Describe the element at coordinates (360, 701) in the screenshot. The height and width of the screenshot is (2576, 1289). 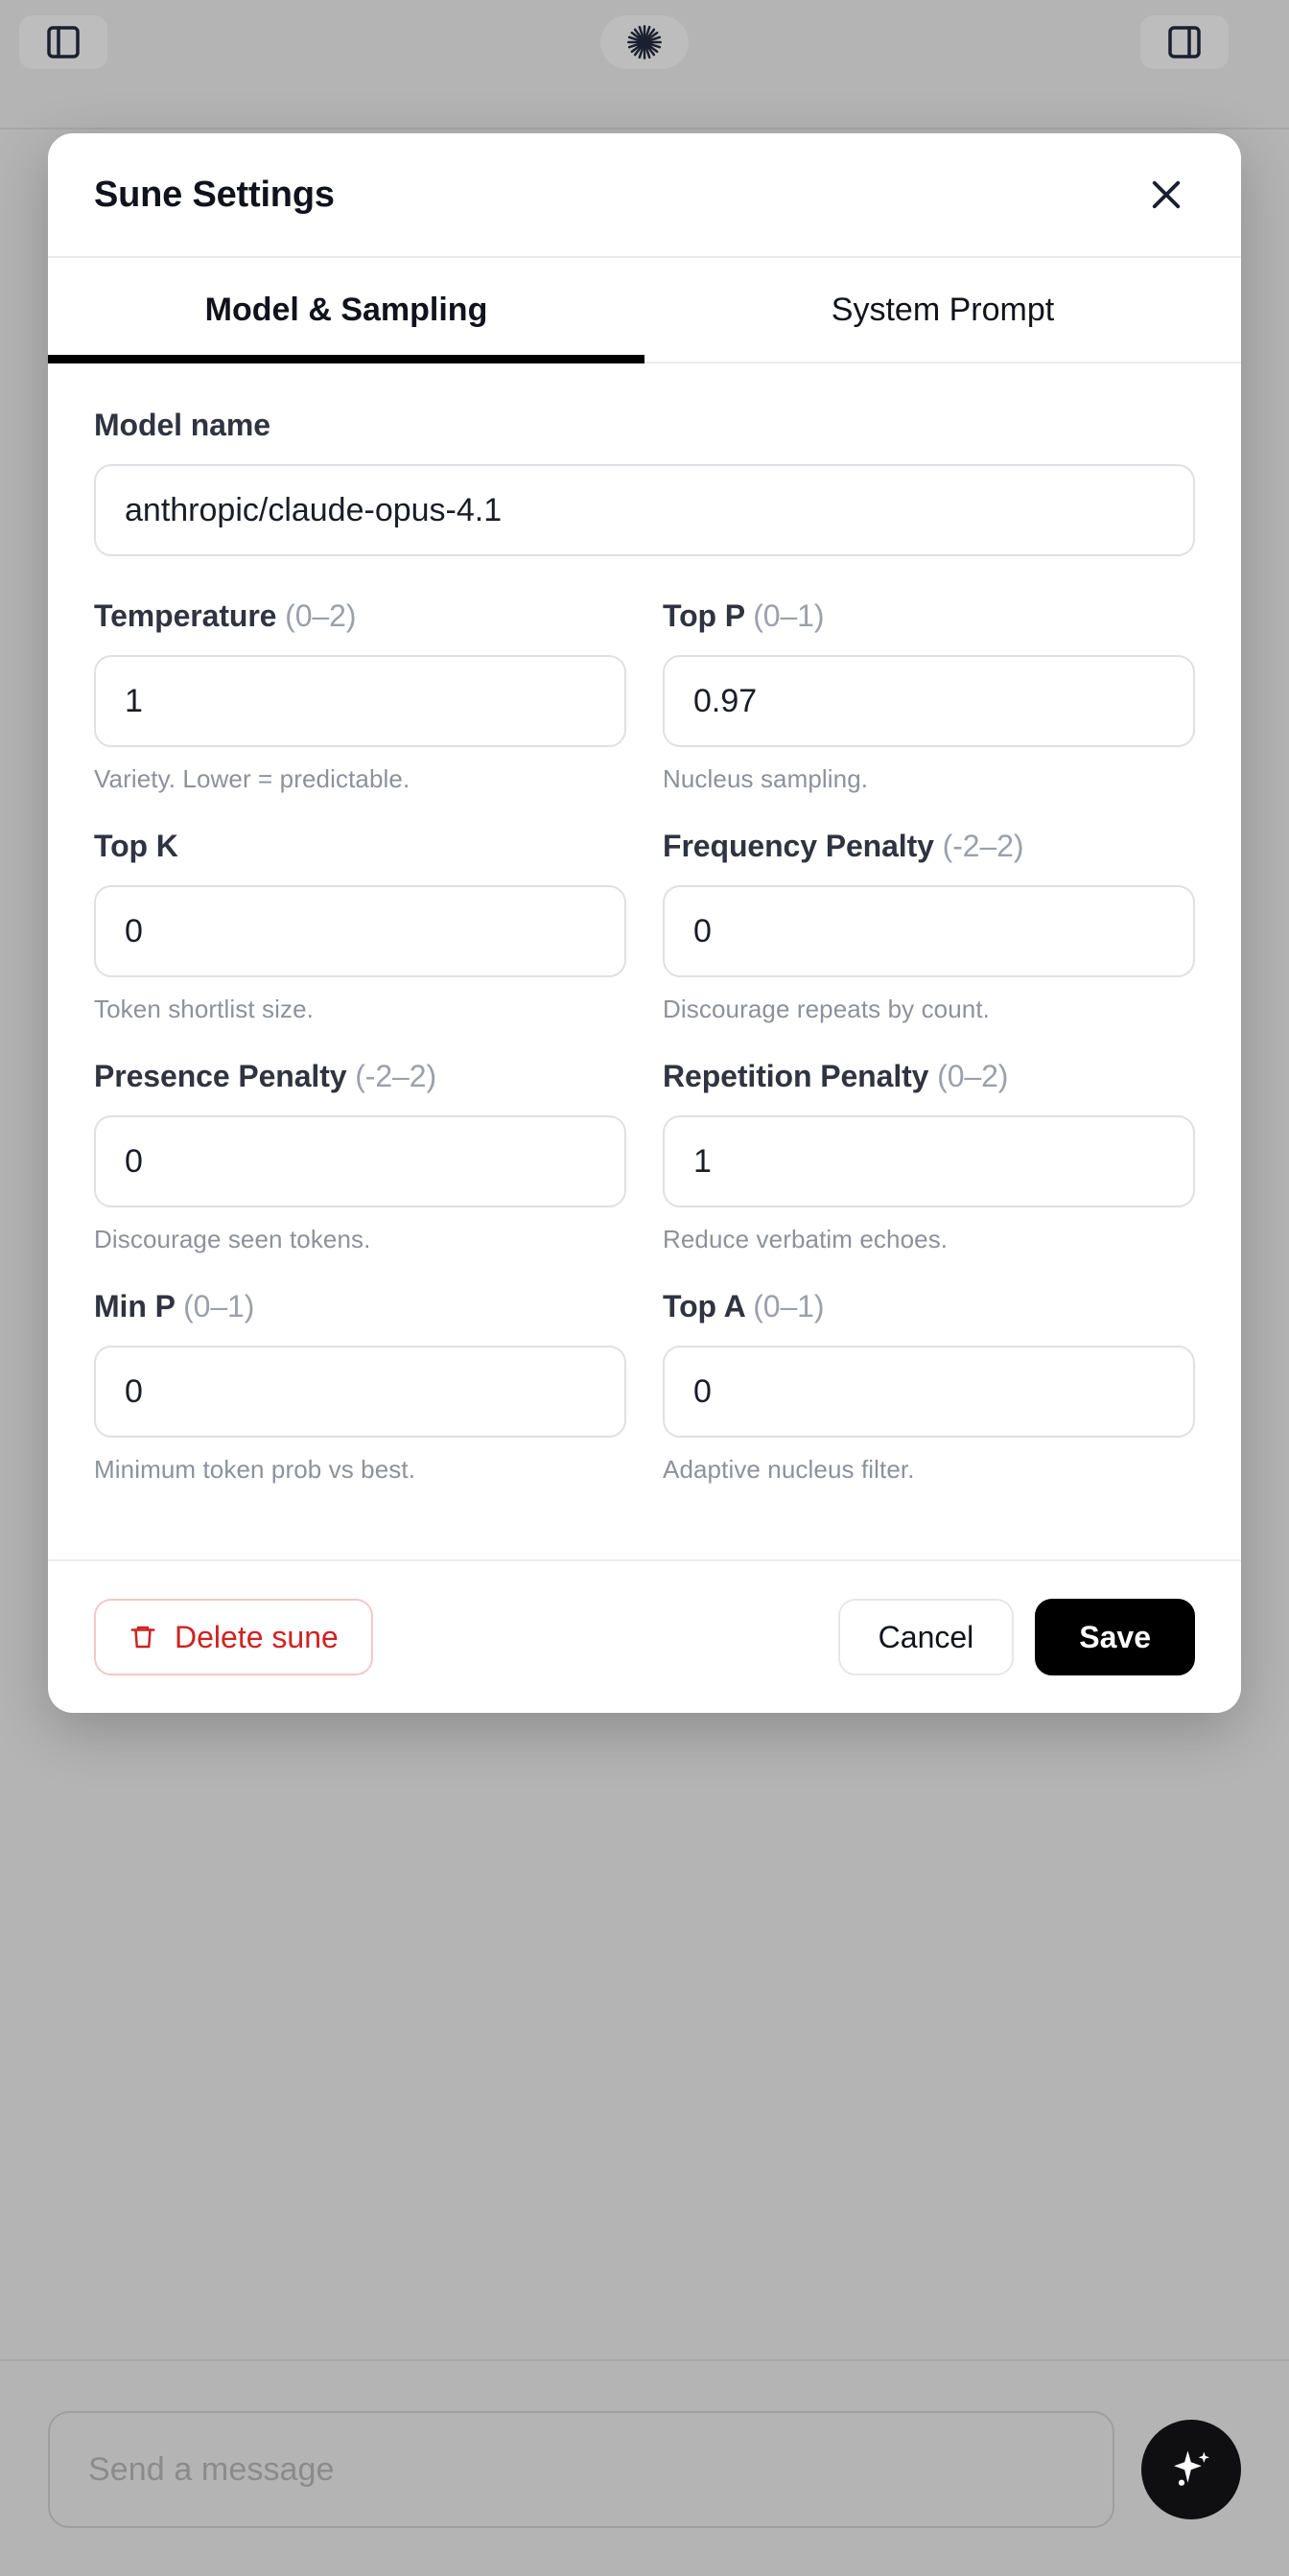
I see `temperature-input: 1` at that location.